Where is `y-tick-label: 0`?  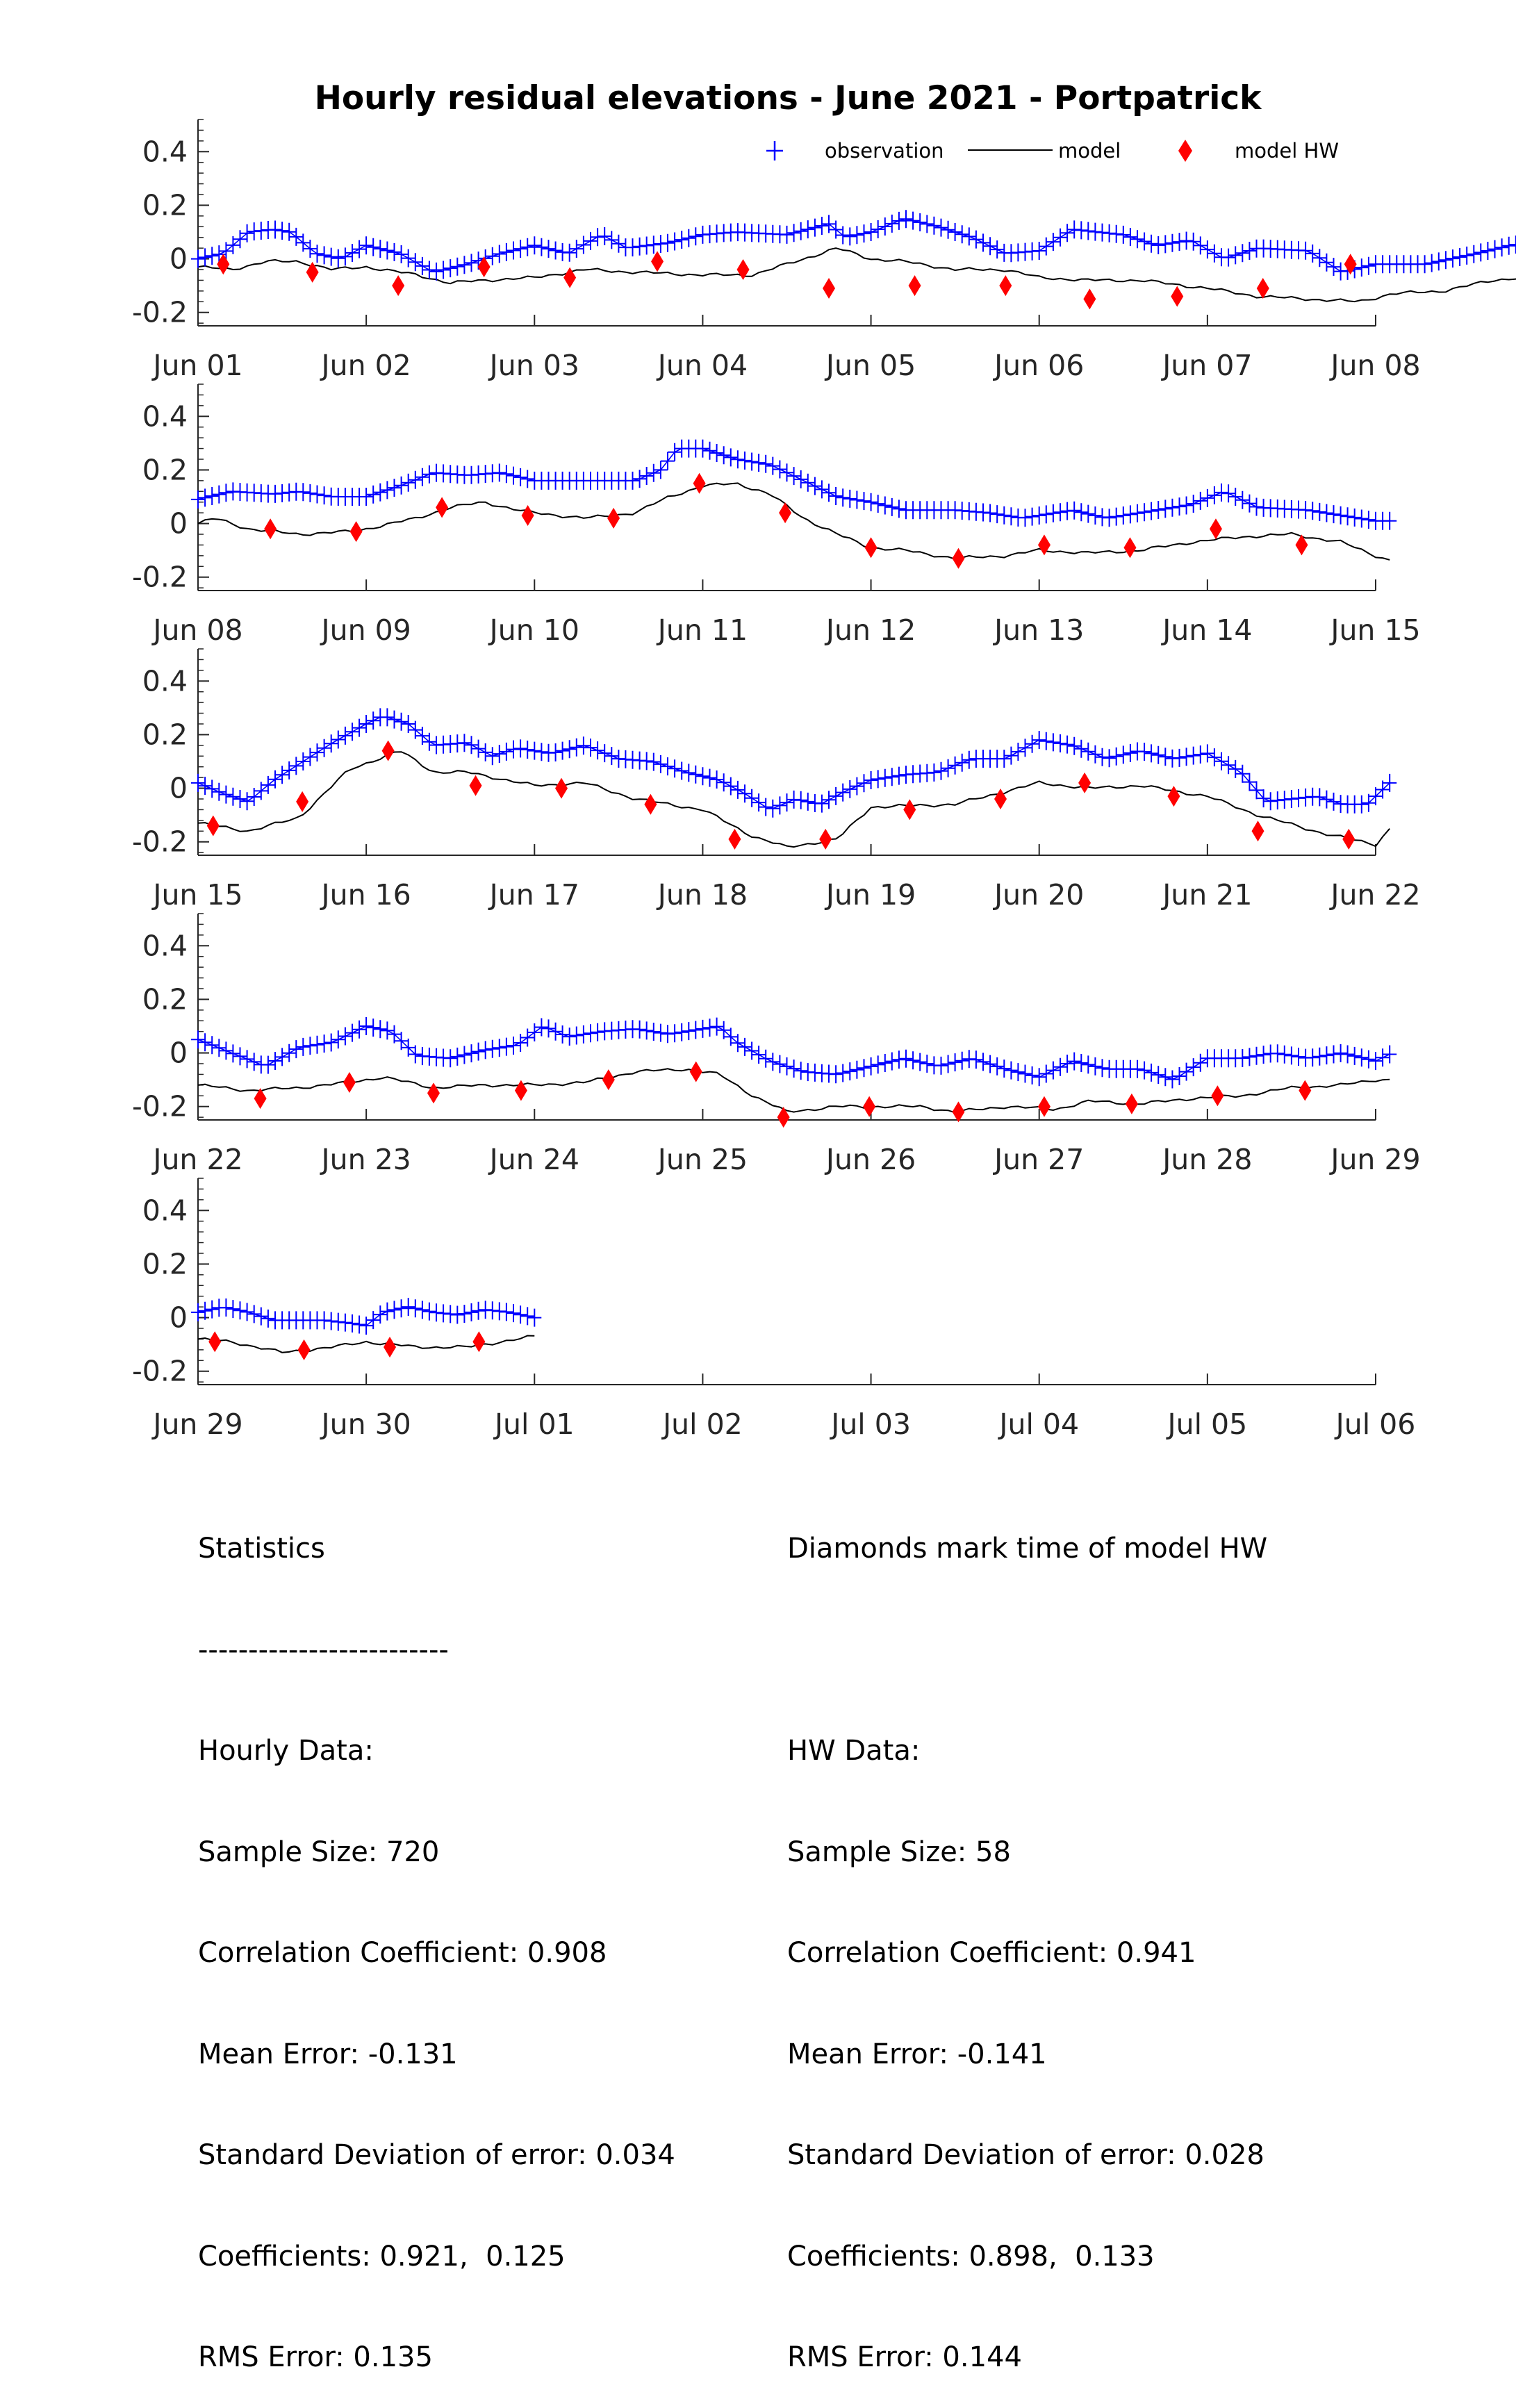
y-tick-label: 0 is located at coordinates (179, 1053).